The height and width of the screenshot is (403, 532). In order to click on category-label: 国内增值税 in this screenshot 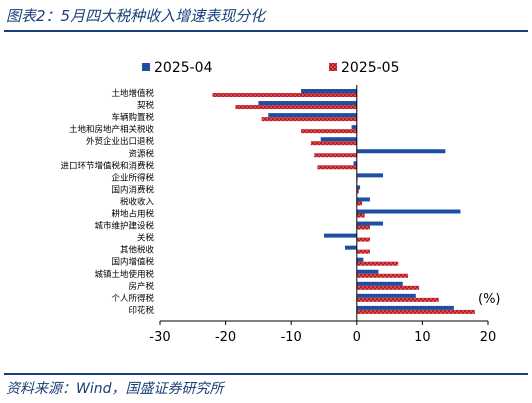, I will do `click(132, 262)`.